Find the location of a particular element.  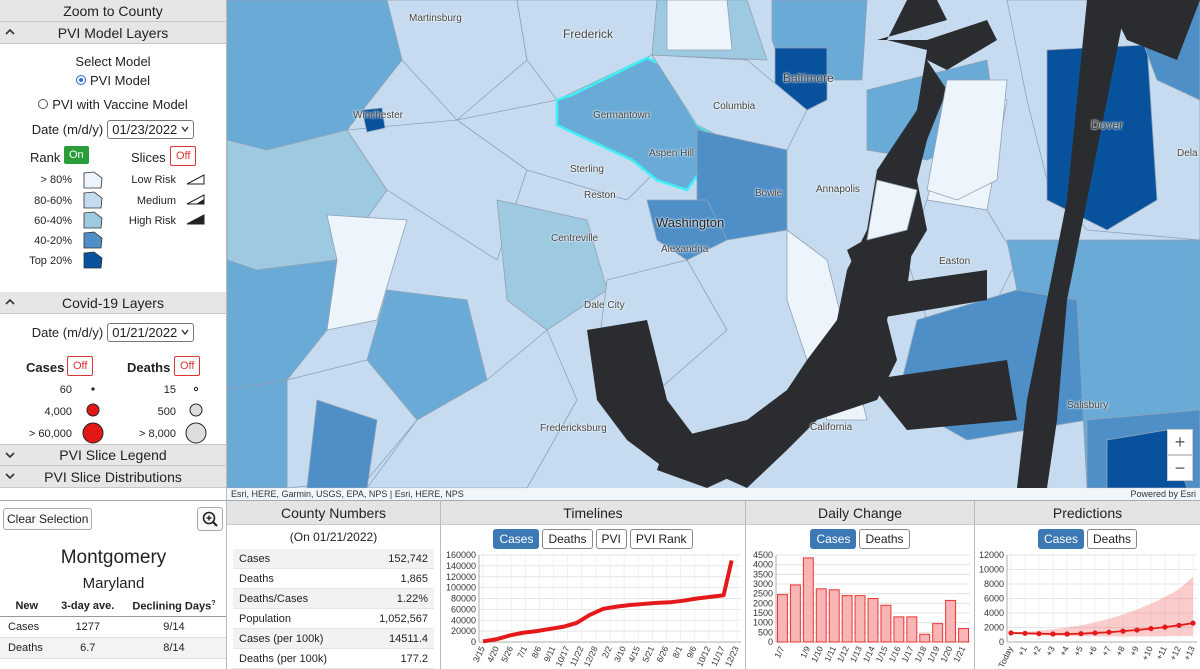

timeline-x-tick-label: 3/15 is located at coordinates (479, 653).